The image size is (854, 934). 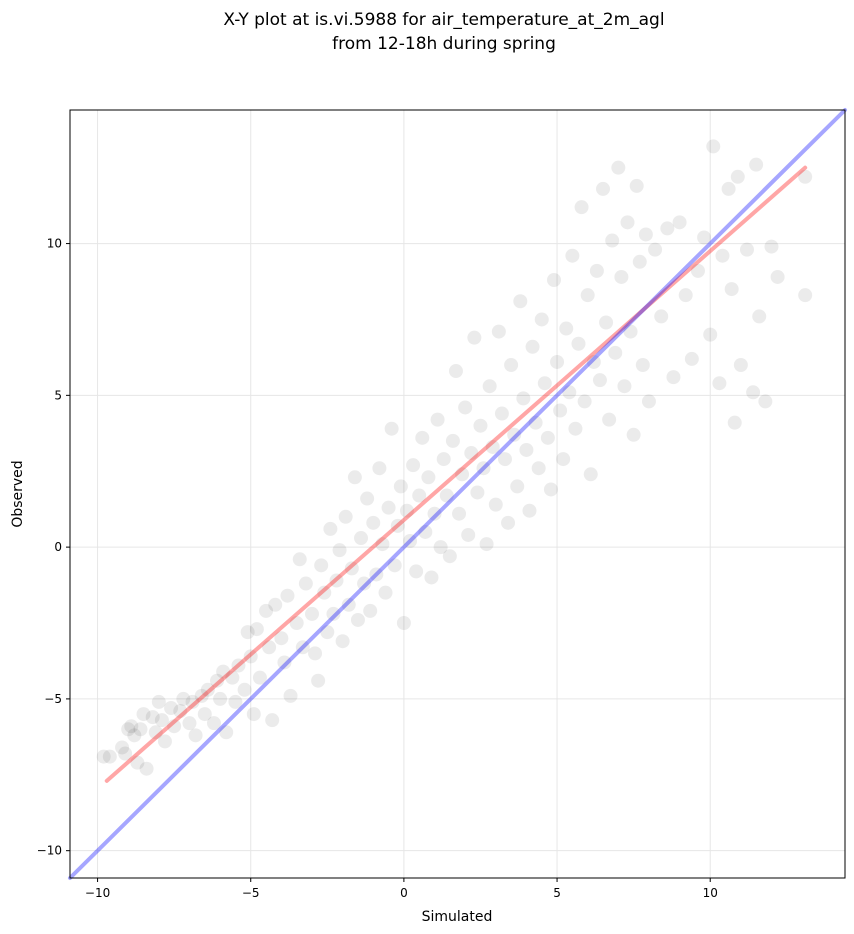 What do you see at coordinates (710, 893) in the screenshot?
I see `x-tick-label: 10` at bounding box center [710, 893].